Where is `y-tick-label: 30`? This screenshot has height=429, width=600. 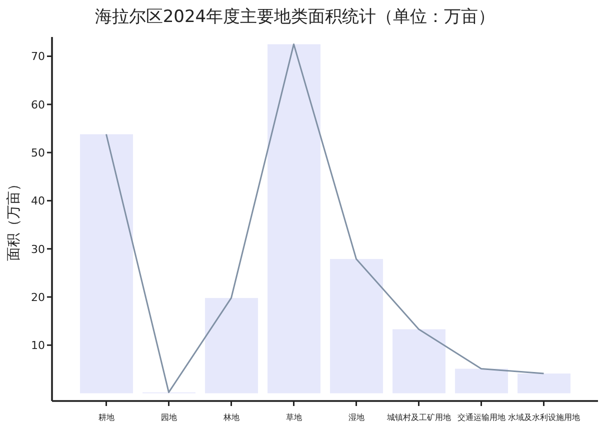
y-tick-label: 30 is located at coordinates (38, 249).